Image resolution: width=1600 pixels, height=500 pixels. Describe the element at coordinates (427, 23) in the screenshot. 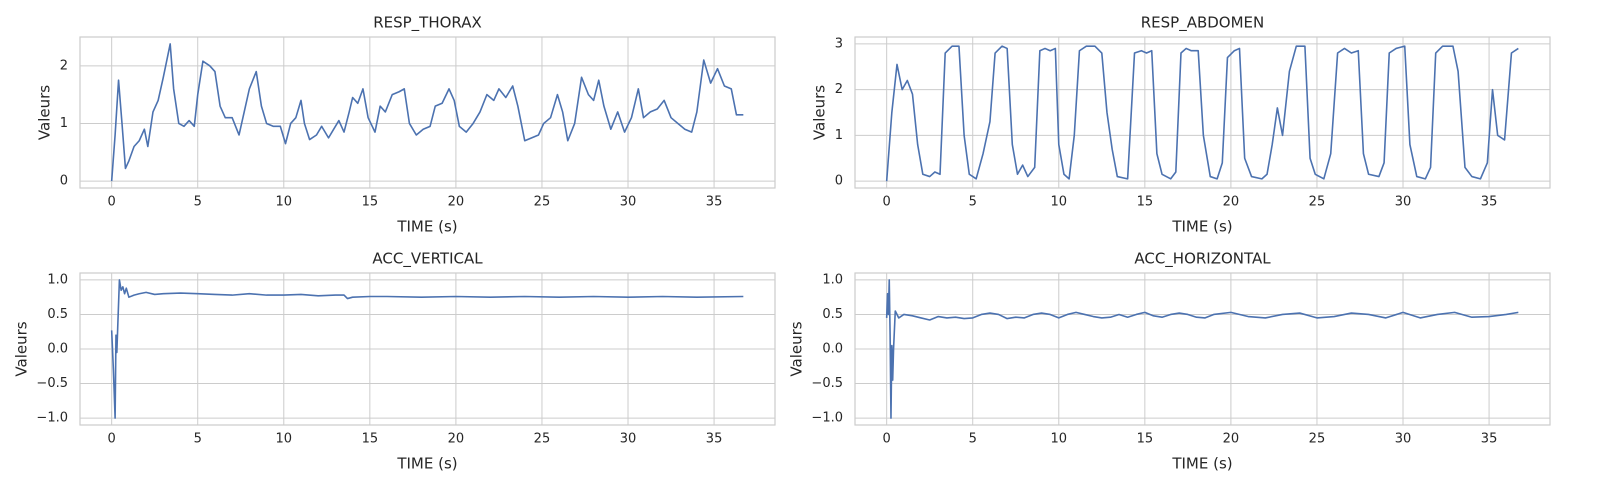

I see `plot-title: RESP_THORAX` at that location.